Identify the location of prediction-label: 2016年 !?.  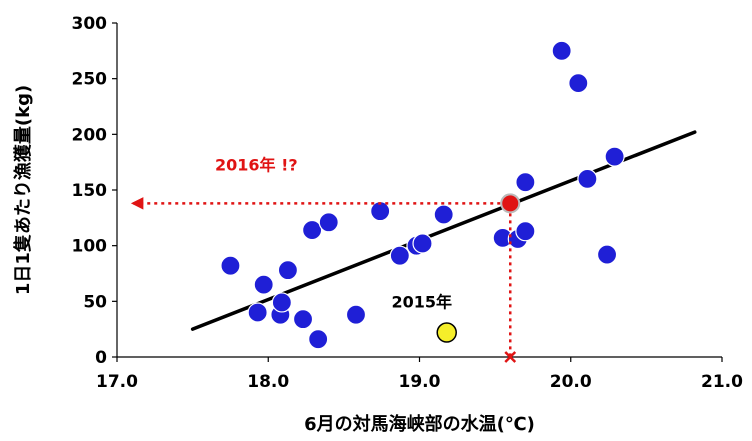
(256, 164).